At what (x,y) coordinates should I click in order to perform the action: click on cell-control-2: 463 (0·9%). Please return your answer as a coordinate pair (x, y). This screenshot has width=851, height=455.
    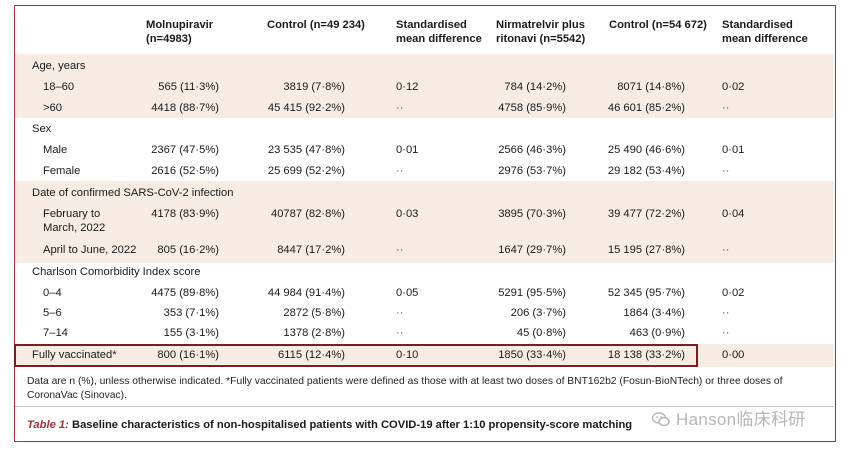
    Looking at the image, I should click on (657, 333).